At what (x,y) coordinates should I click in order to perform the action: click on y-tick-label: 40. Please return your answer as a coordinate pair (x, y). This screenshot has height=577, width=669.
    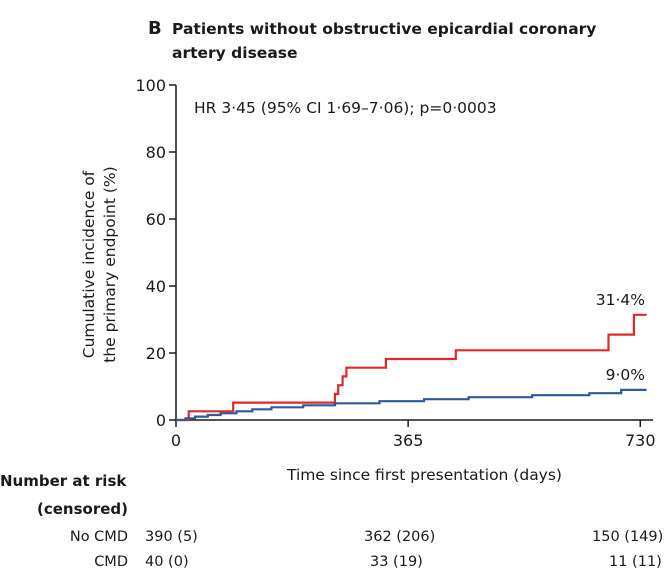
    Looking at the image, I should click on (156, 286).